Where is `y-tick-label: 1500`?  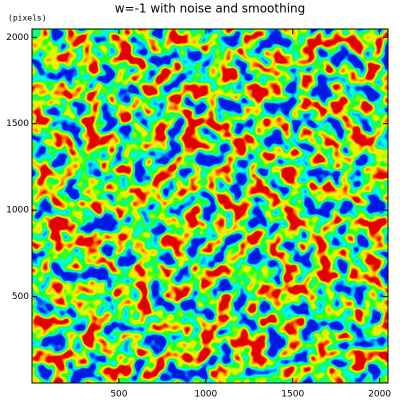
y-tick-label: 1500 is located at coordinates (17, 124).